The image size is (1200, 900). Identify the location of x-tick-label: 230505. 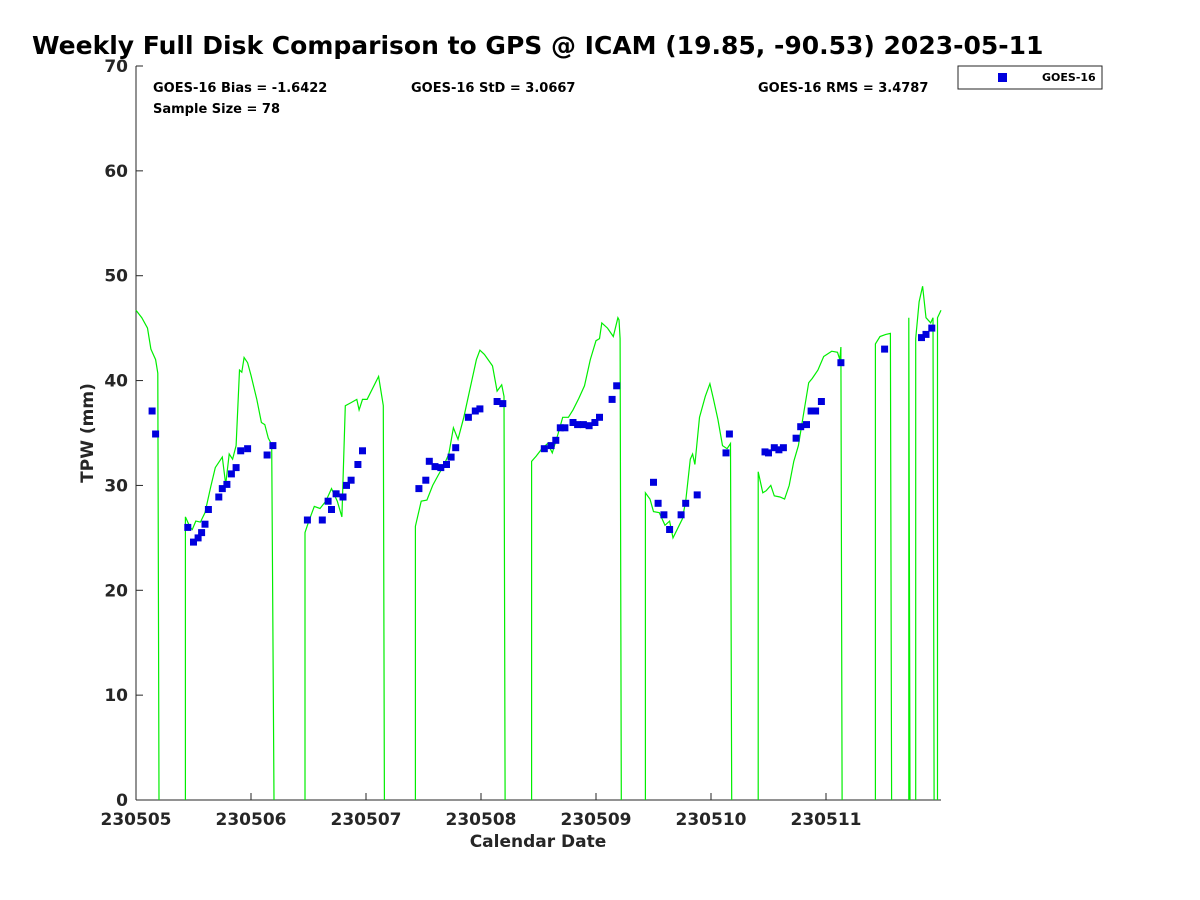
(136, 820).